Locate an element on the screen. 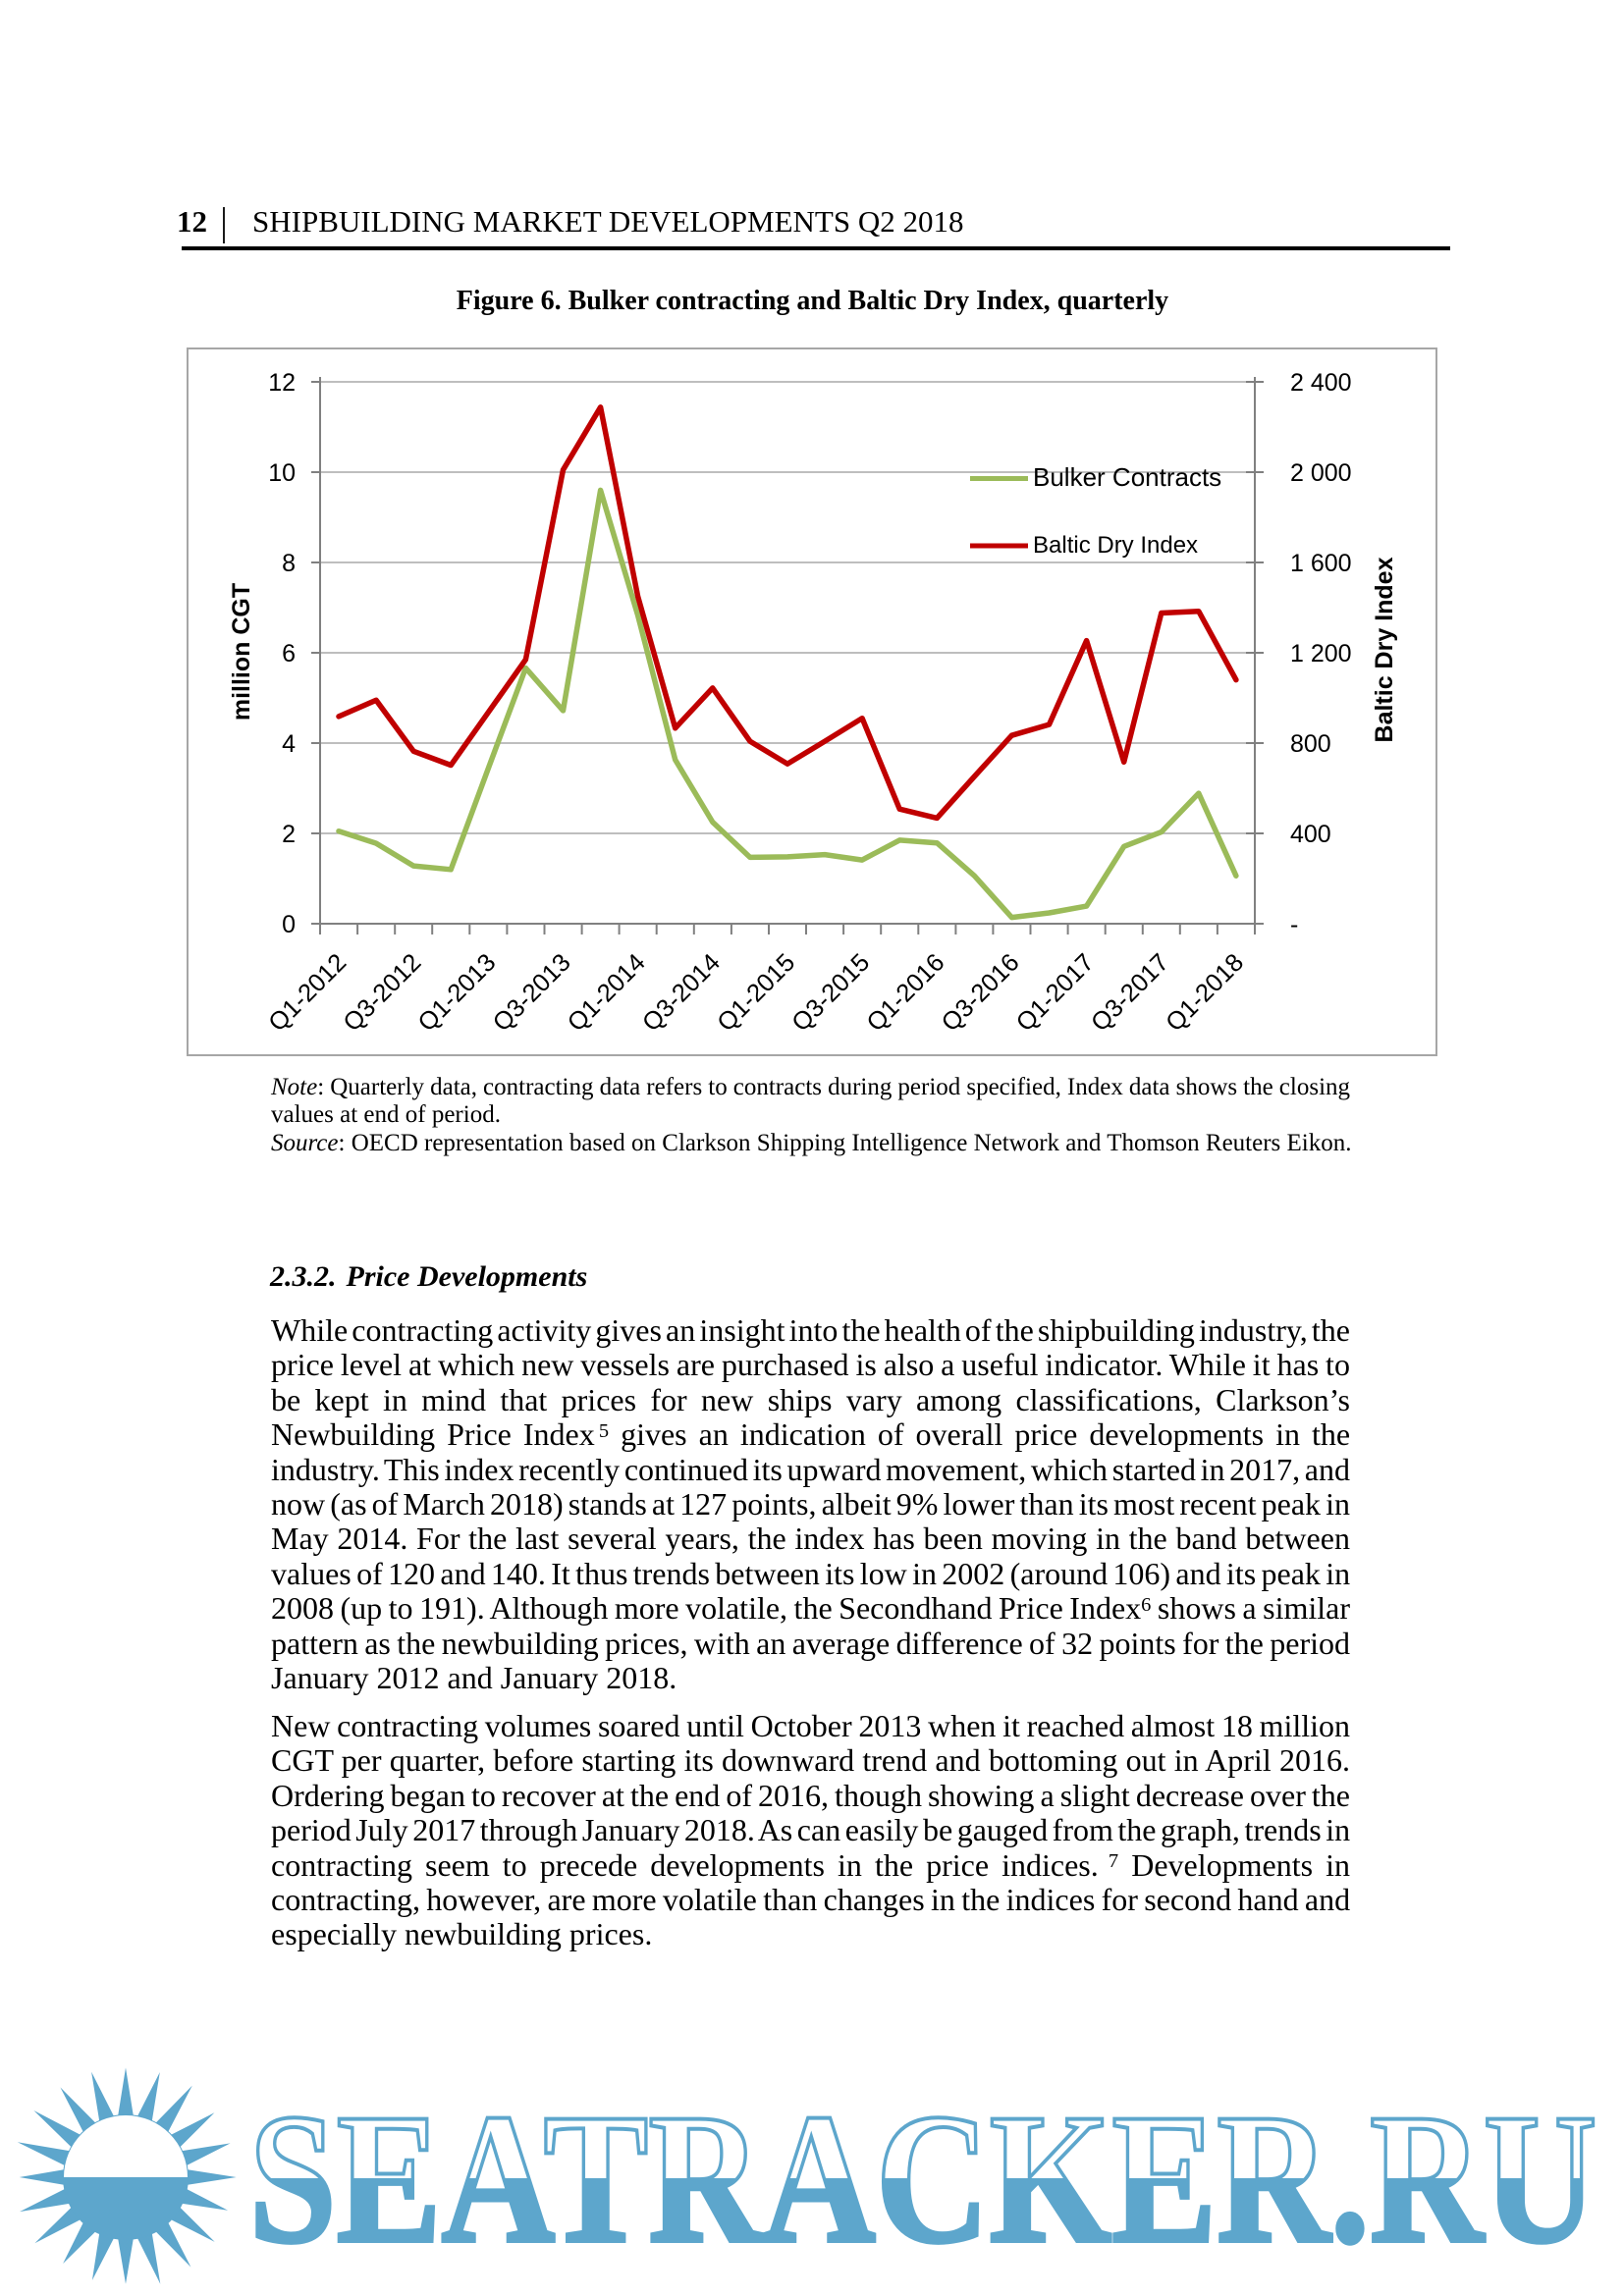  svg-text: 8 is located at coordinates (289, 563).